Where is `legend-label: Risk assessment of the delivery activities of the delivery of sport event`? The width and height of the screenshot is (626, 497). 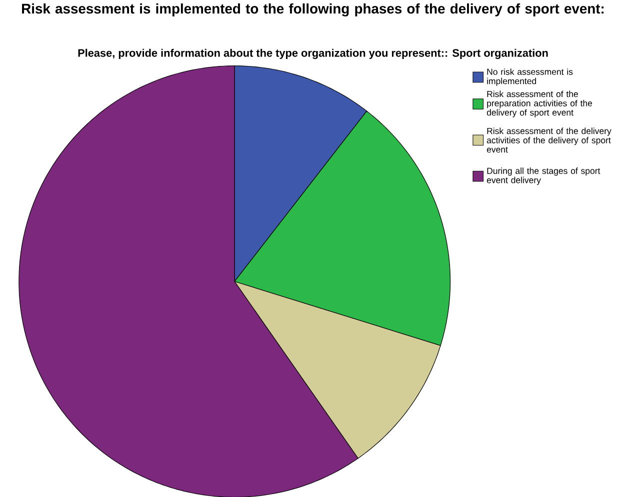
legend-label: Risk assessment of the delivery activities of the delivery of sport event is located at coordinates (549, 139).